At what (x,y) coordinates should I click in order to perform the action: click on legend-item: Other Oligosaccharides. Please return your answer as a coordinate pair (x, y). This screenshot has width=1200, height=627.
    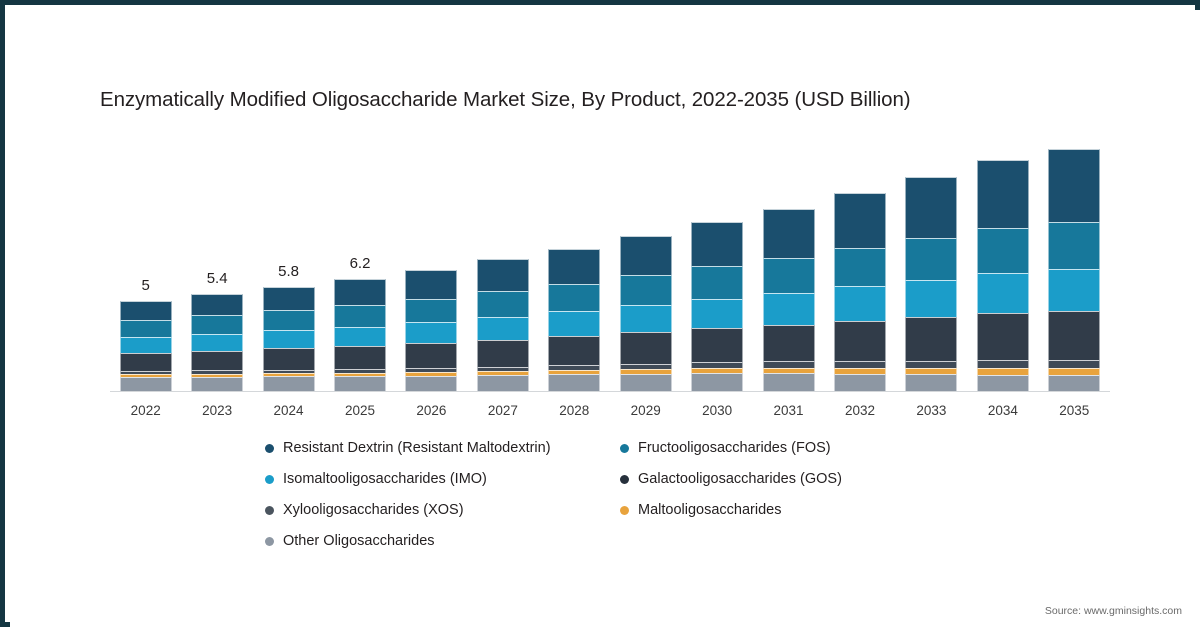
    Looking at the image, I should click on (350, 541).